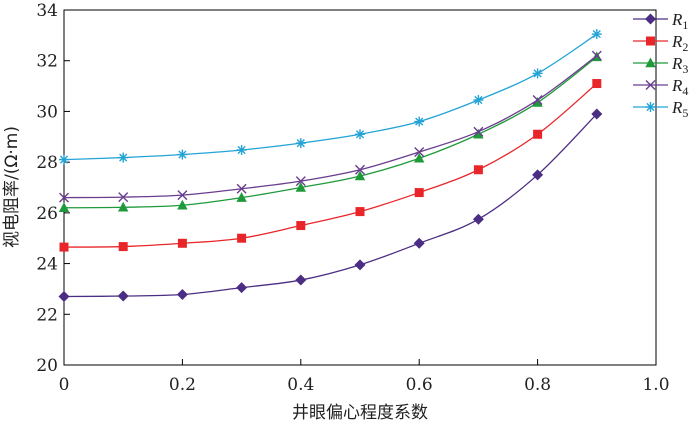 Image resolution: width=700 pixels, height=426 pixels. Describe the element at coordinates (47, 265) in the screenshot. I see `y-tick-label: 24` at that location.